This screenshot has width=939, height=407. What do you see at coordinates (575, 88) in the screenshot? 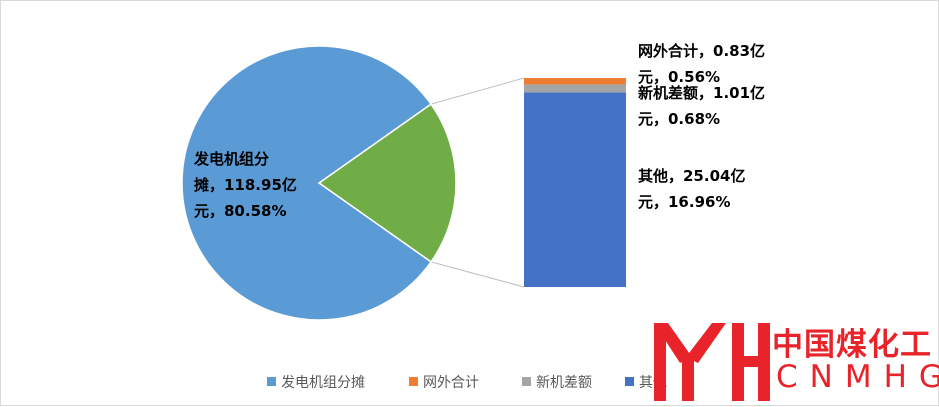
I see `bar-segment-new-unit-diff` at bounding box center [575, 88].